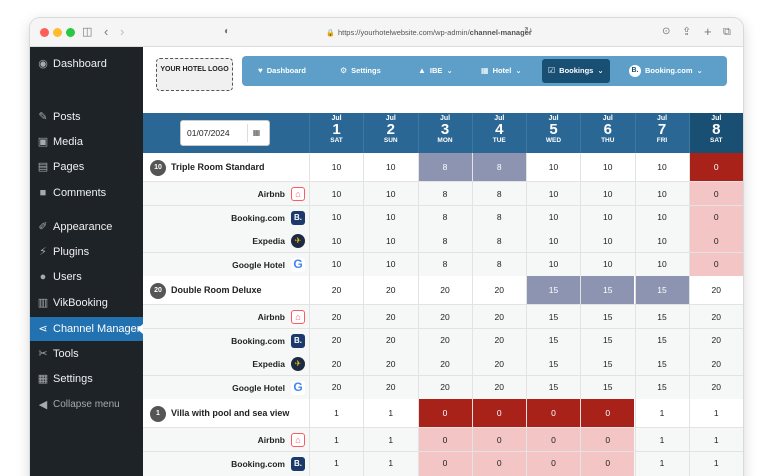 This screenshot has height=476, width=768. I want to click on room-label: 20 Double Room Deluxe, so click(206, 290).